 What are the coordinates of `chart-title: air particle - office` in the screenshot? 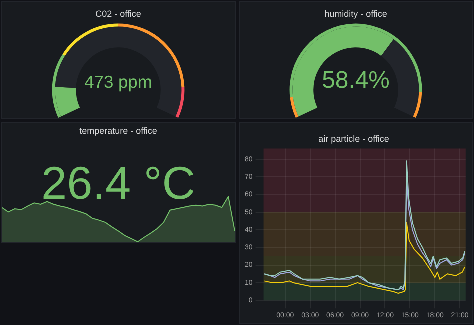 It's located at (354, 139).